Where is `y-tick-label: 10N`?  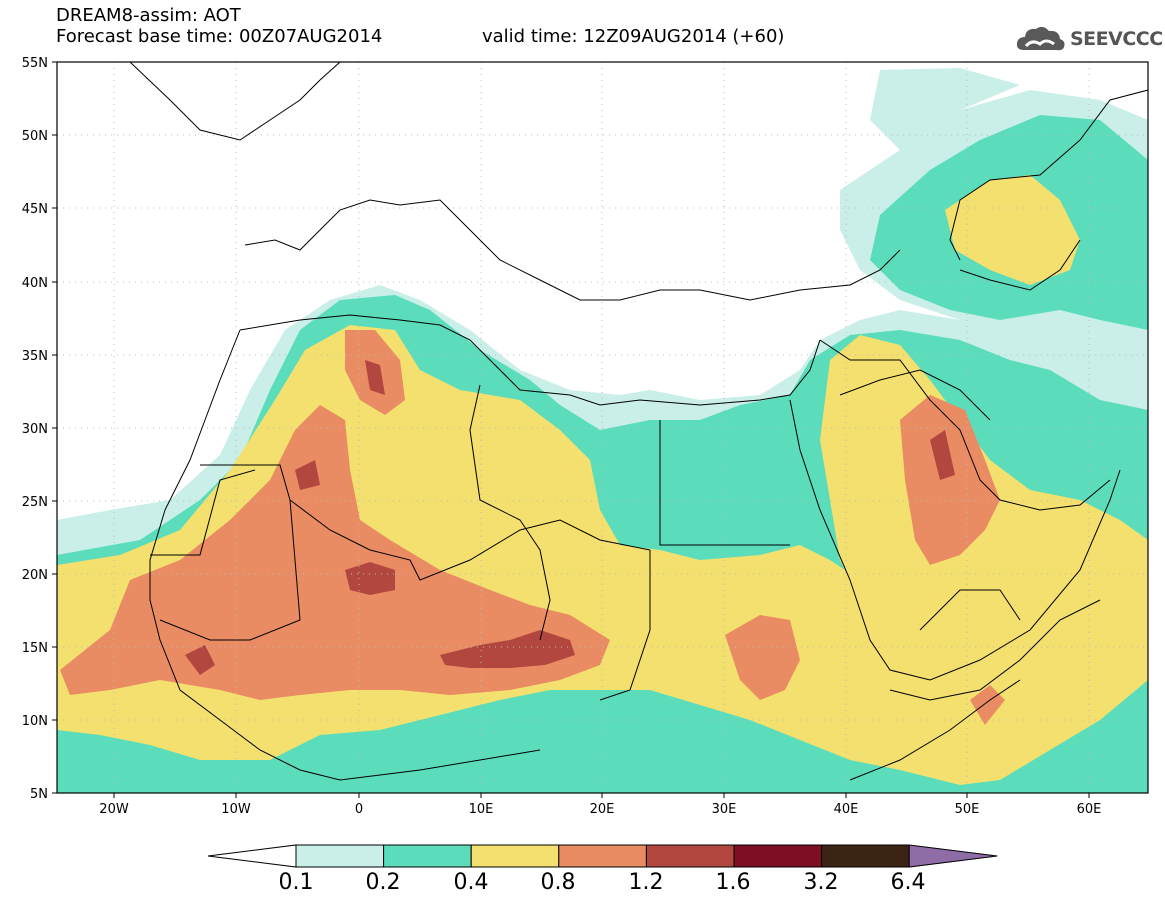
y-tick-label: 10N is located at coordinates (35, 721).